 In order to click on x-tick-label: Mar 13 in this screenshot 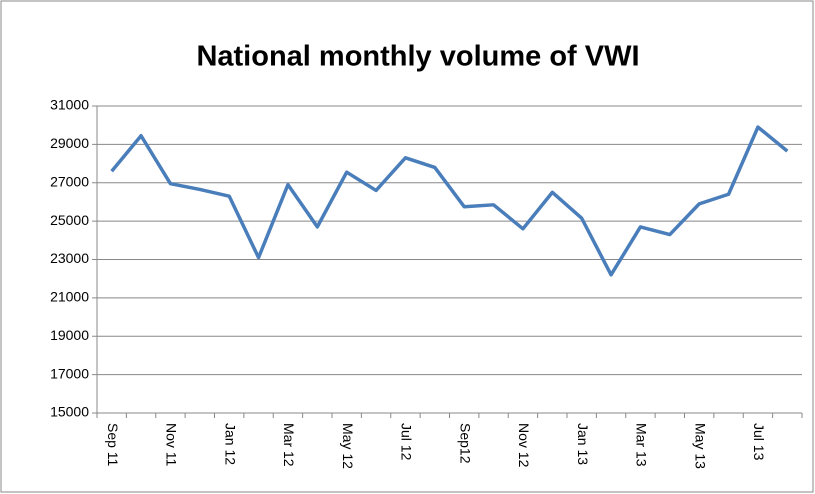, I will do `click(642, 445)`.